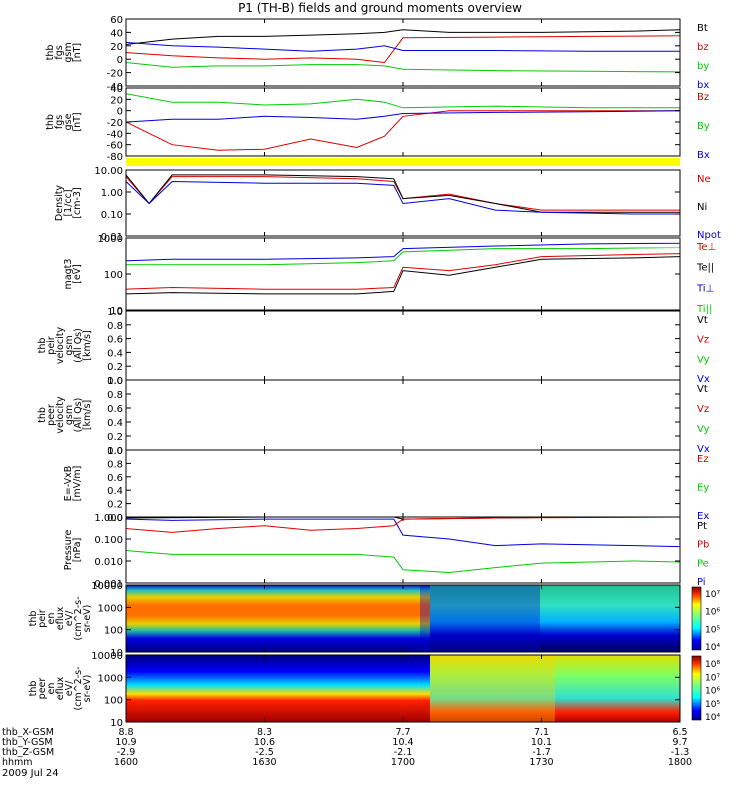 The width and height of the screenshot is (750, 800). I want to click on series-line-bx-p1, so click(402, 46).